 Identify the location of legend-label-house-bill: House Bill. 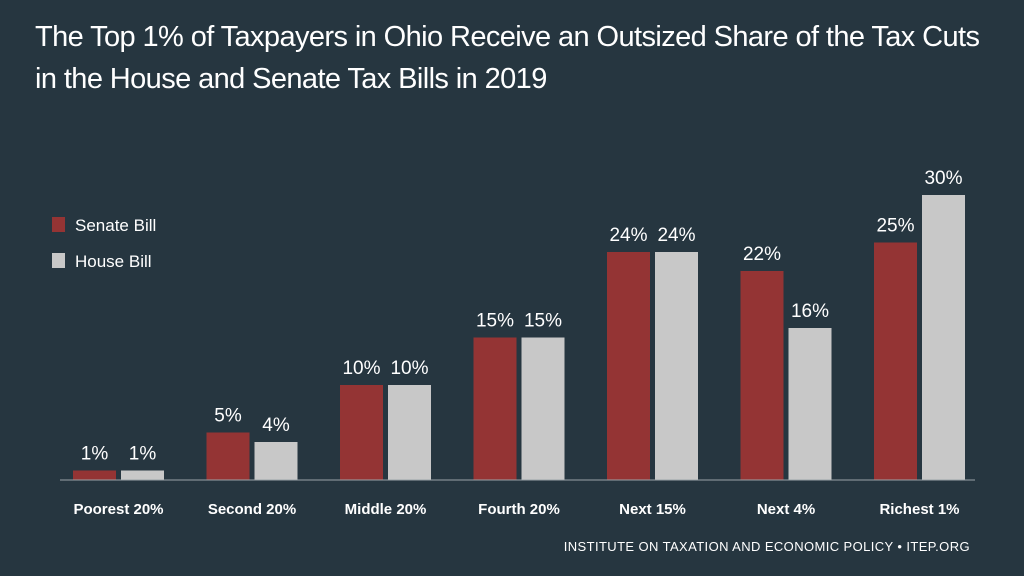
(113, 261).